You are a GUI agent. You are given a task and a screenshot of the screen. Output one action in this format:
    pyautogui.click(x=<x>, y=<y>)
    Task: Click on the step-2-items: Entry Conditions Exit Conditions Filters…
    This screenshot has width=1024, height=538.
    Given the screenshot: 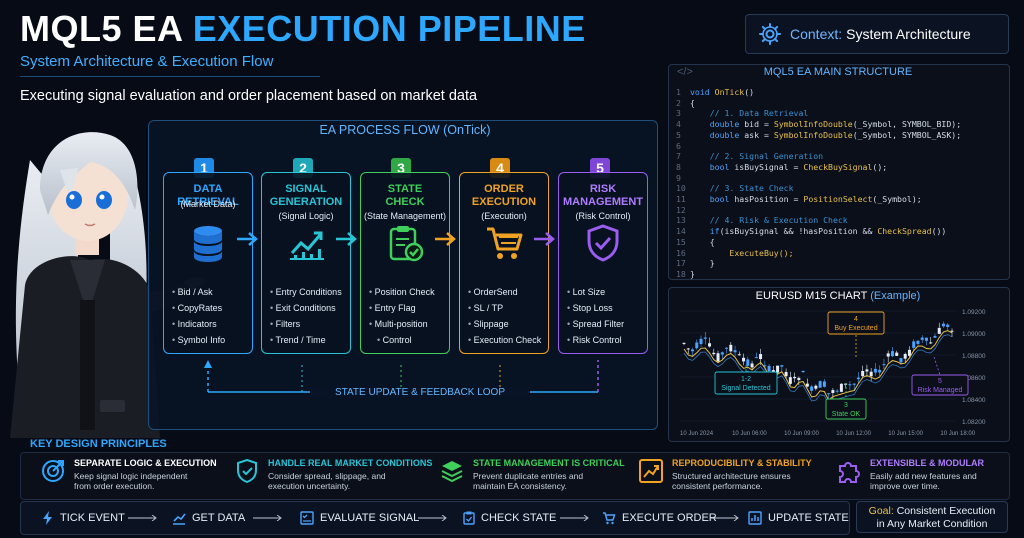 What is the action you would take?
    pyautogui.click(x=306, y=316)
    